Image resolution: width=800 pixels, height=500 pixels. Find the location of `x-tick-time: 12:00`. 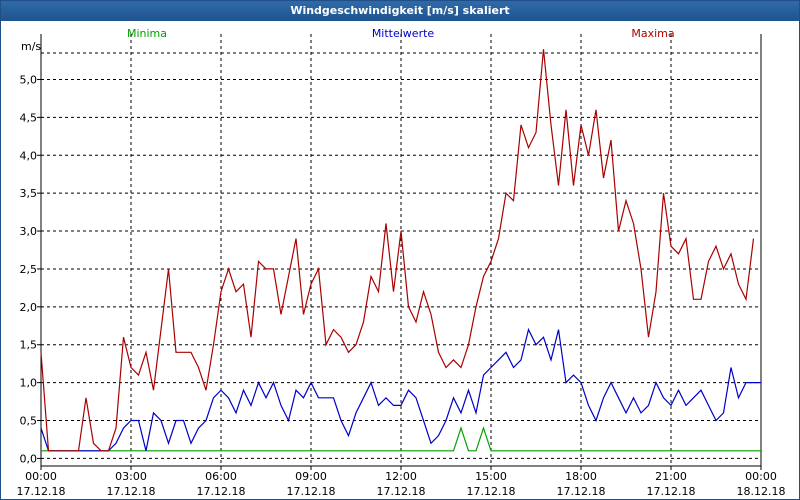

x-tick-time: 12:00 is located at coordinates (401, 476).